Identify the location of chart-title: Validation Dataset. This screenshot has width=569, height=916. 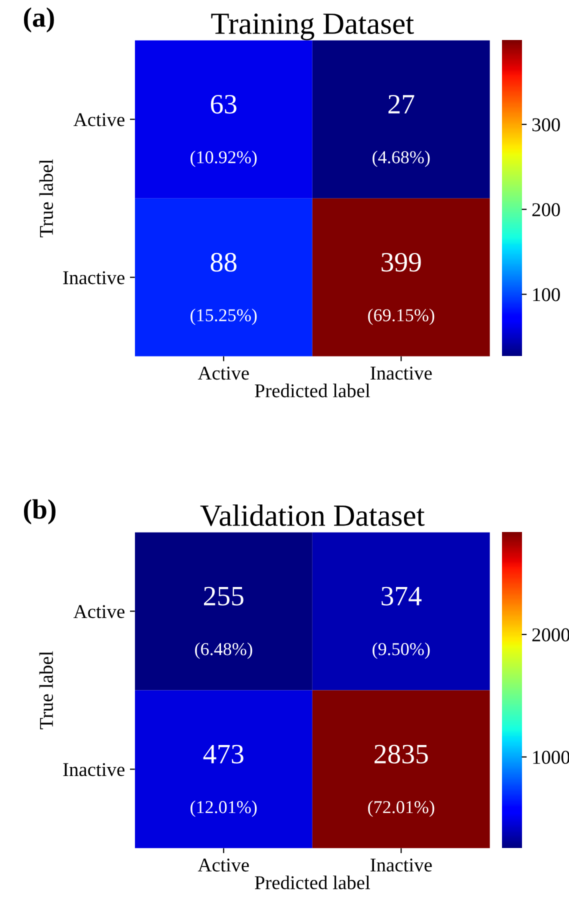
(312, 515).